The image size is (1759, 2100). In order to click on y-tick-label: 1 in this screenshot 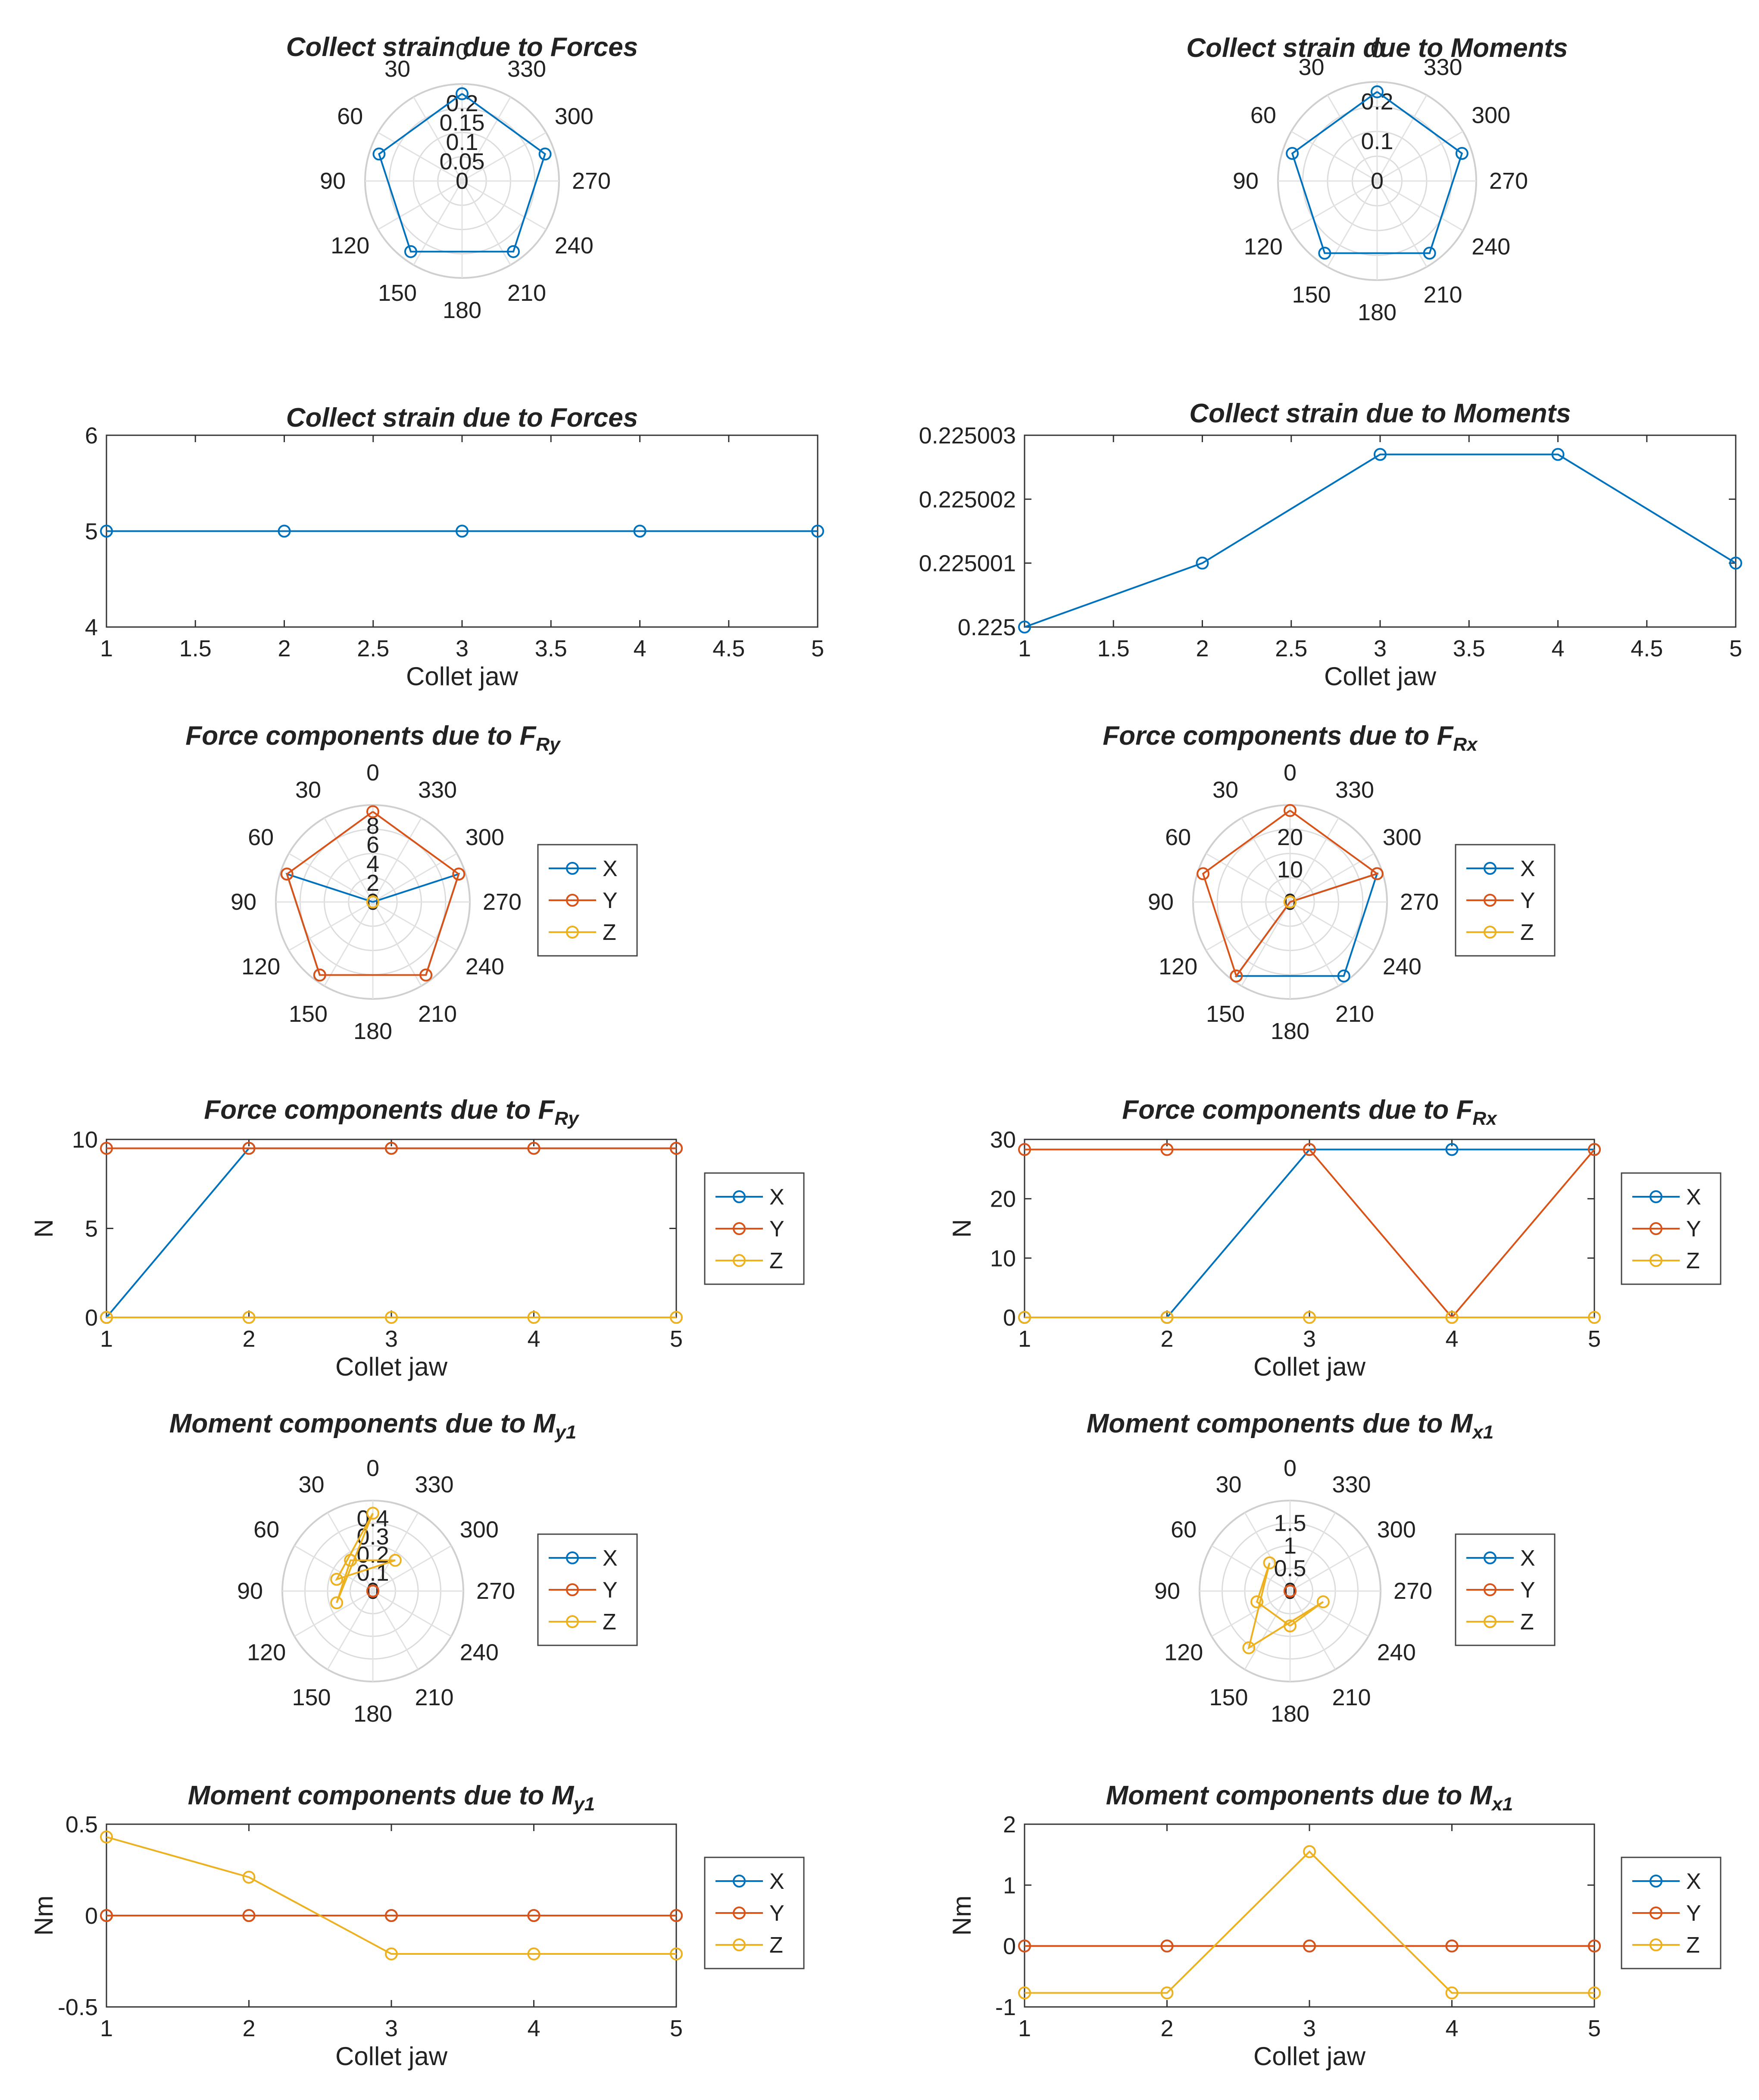, I will do `click(1009, 1885)`.